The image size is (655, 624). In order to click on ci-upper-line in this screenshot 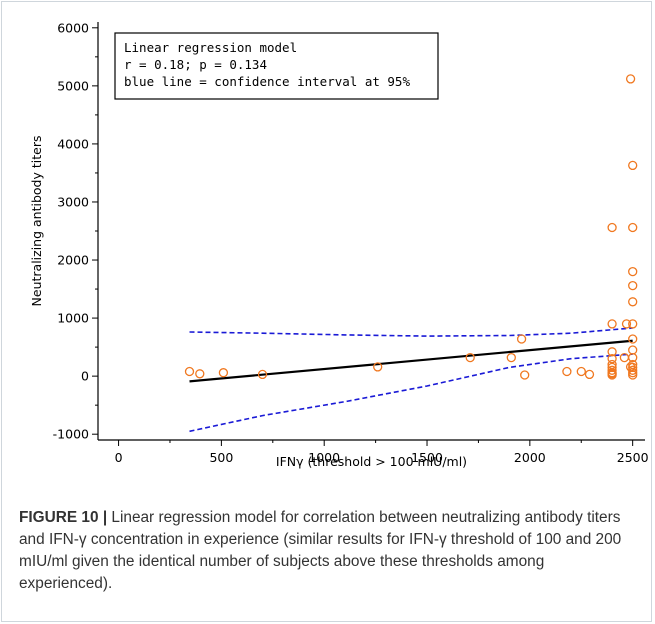, I will do `click(411, 332)`.